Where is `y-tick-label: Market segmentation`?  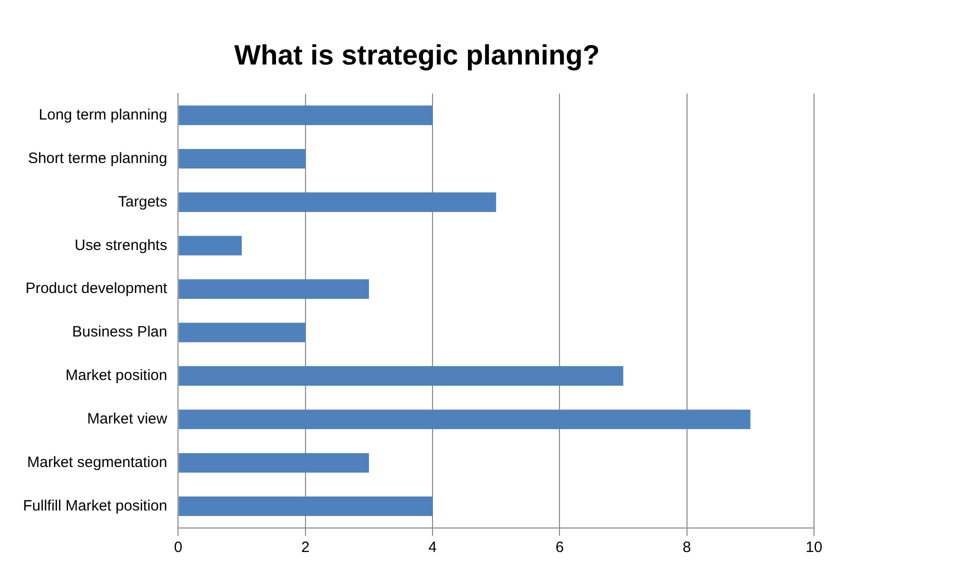 y-tick-label: Market segmentation is located at coordinates (97, 462).